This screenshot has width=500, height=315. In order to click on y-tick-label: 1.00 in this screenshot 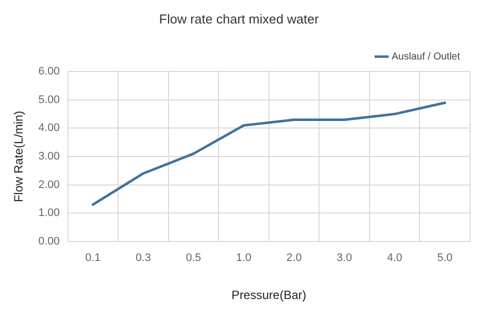, I will do `click(49, 213)`.